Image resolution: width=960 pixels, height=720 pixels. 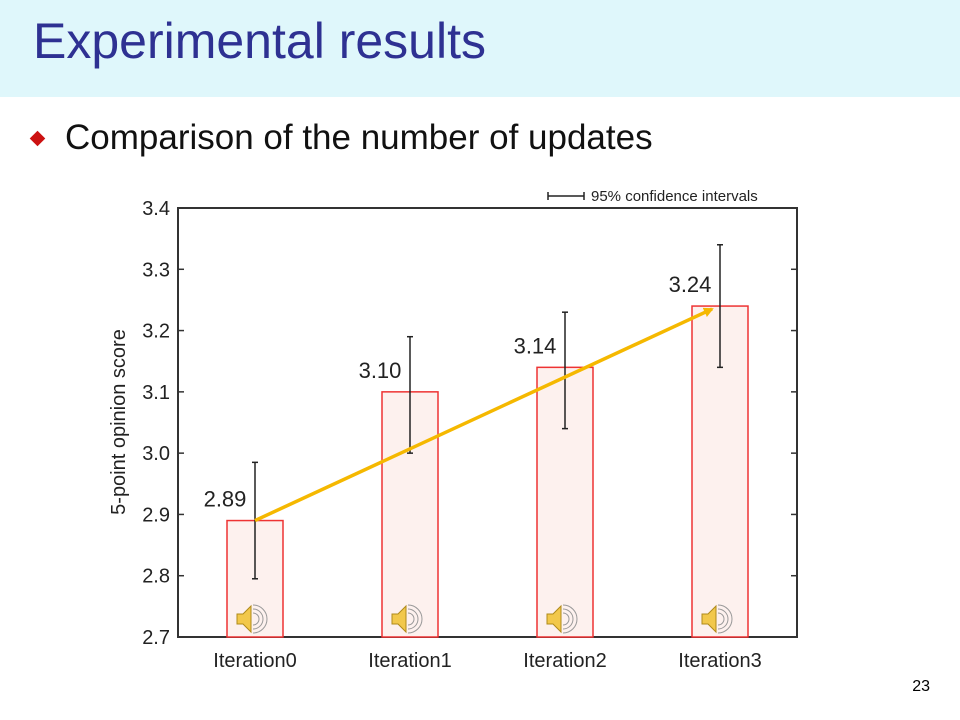 What do you see at coordinates (535, 345) in the screenshot?
I see `data-label: 3.14` at bounding box center [535, 345].